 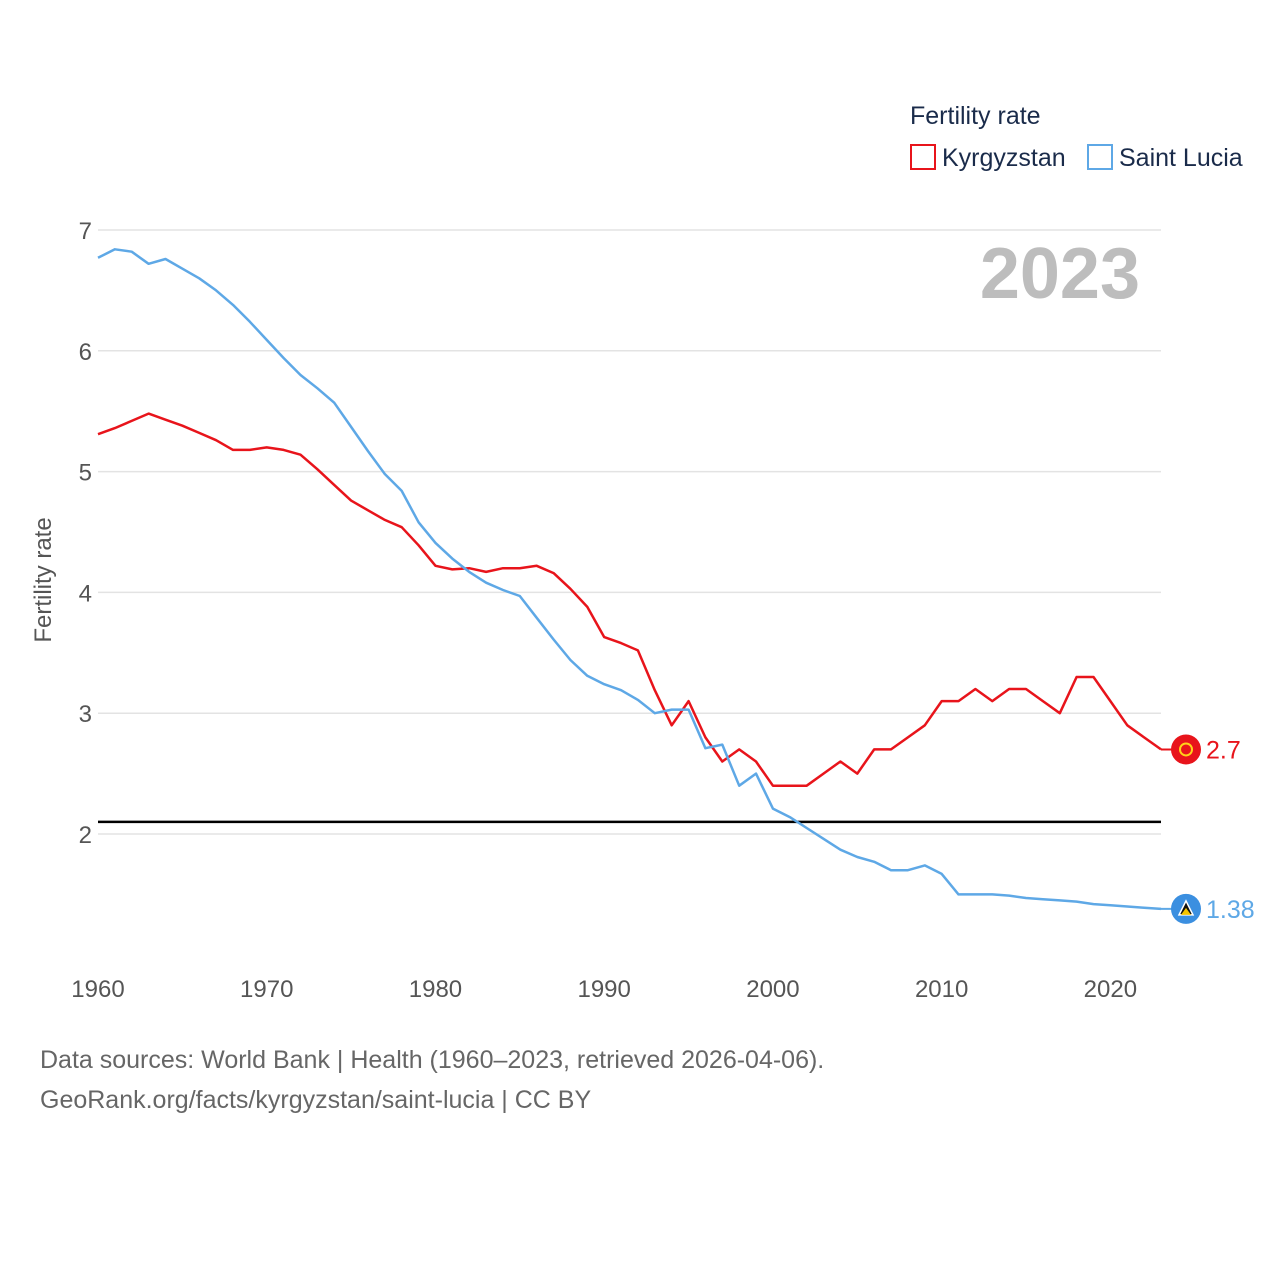 I want to click on x-tick-label: 1970, so click(x=266, y=989).